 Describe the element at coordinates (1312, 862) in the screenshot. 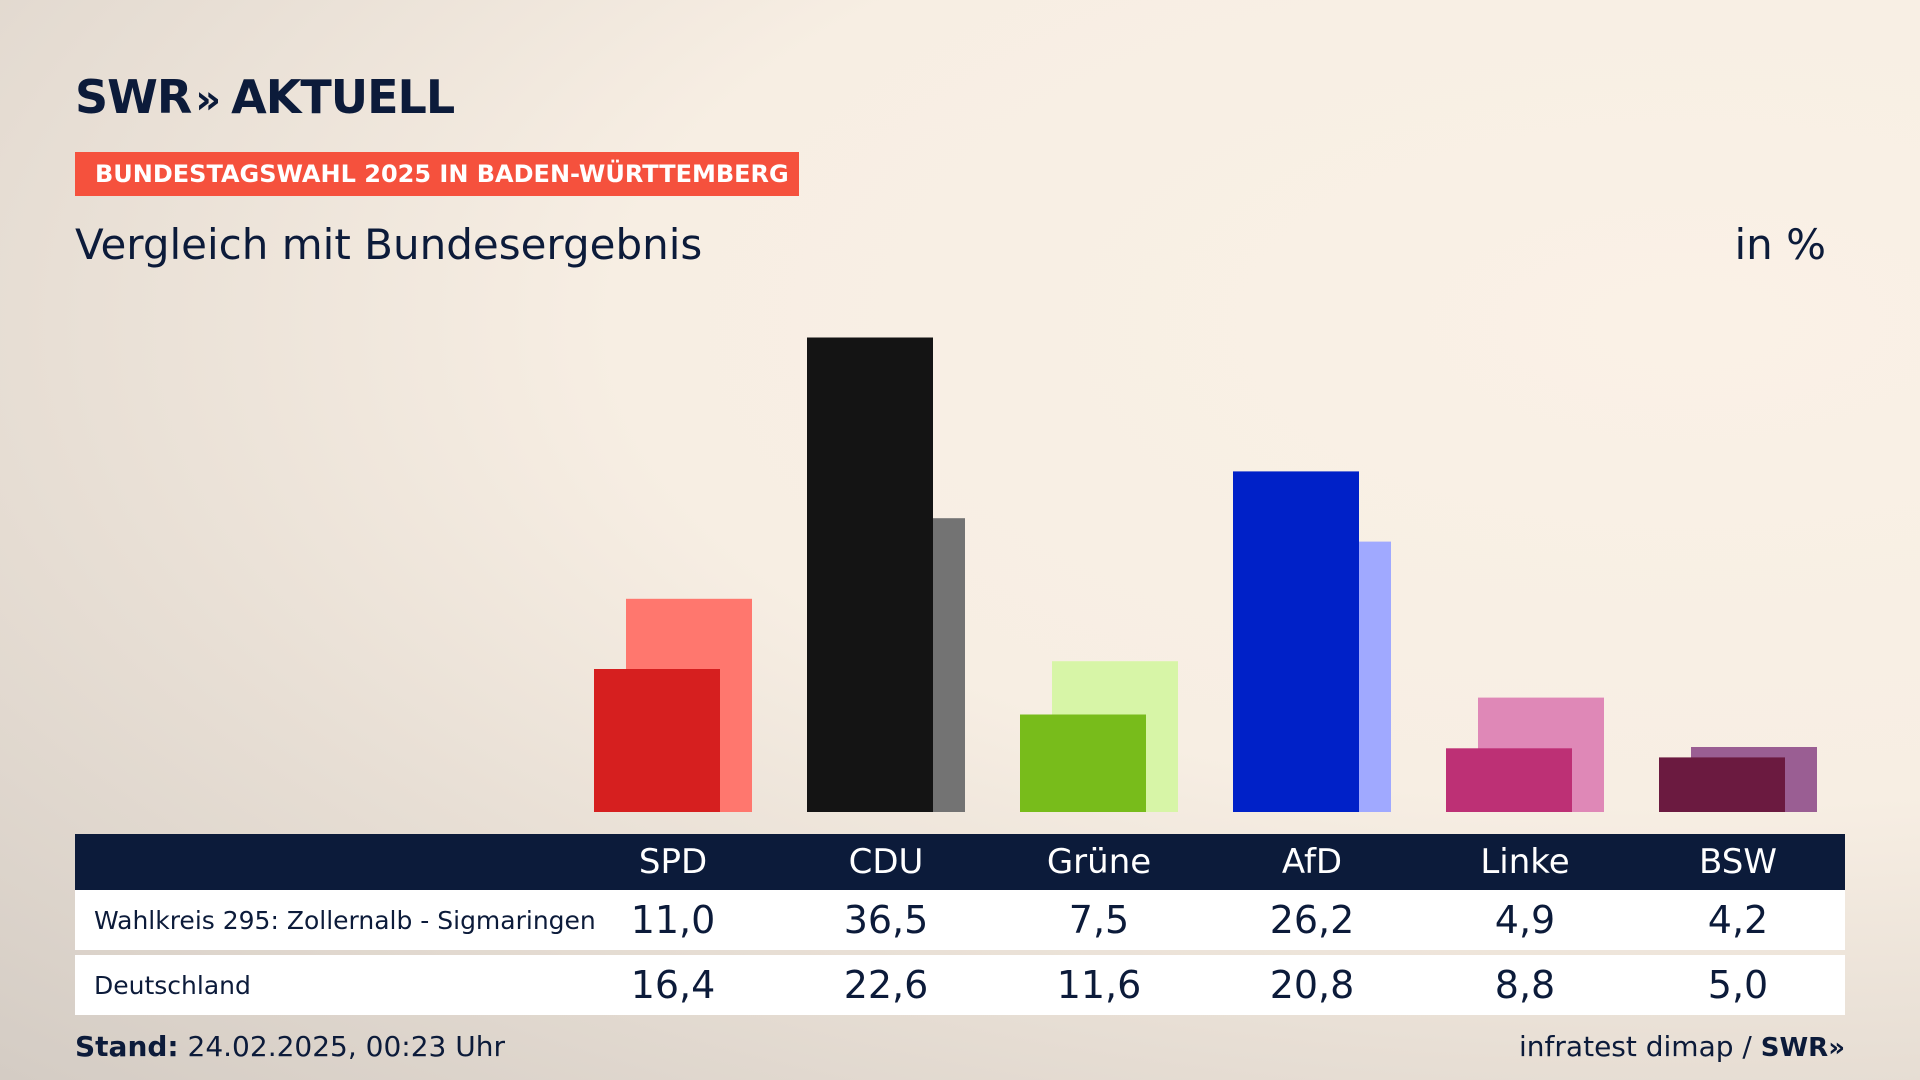

I see `header-afd: AfD` at that location.